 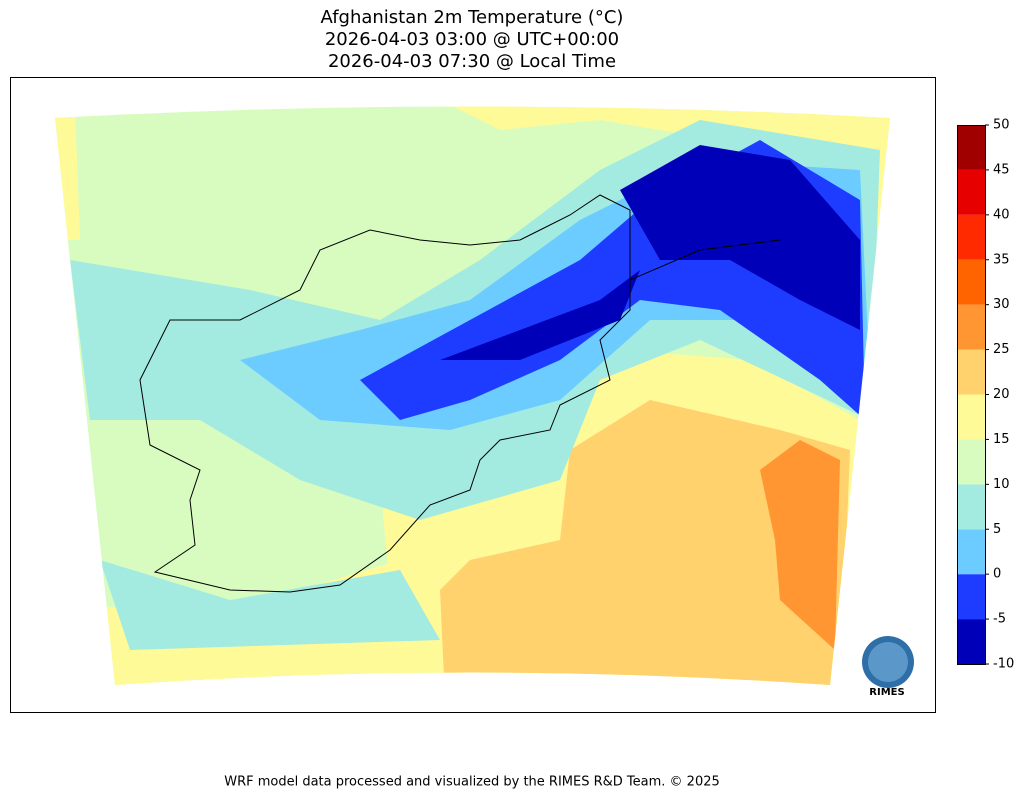 I want to click on colorbar-tick-label: 25, so click(x=1001, y=349).